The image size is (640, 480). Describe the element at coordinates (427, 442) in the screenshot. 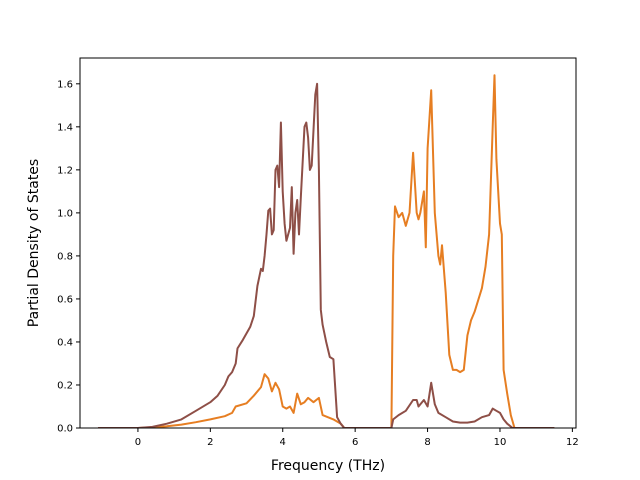

I see `x-tick-label: 8` at that location.